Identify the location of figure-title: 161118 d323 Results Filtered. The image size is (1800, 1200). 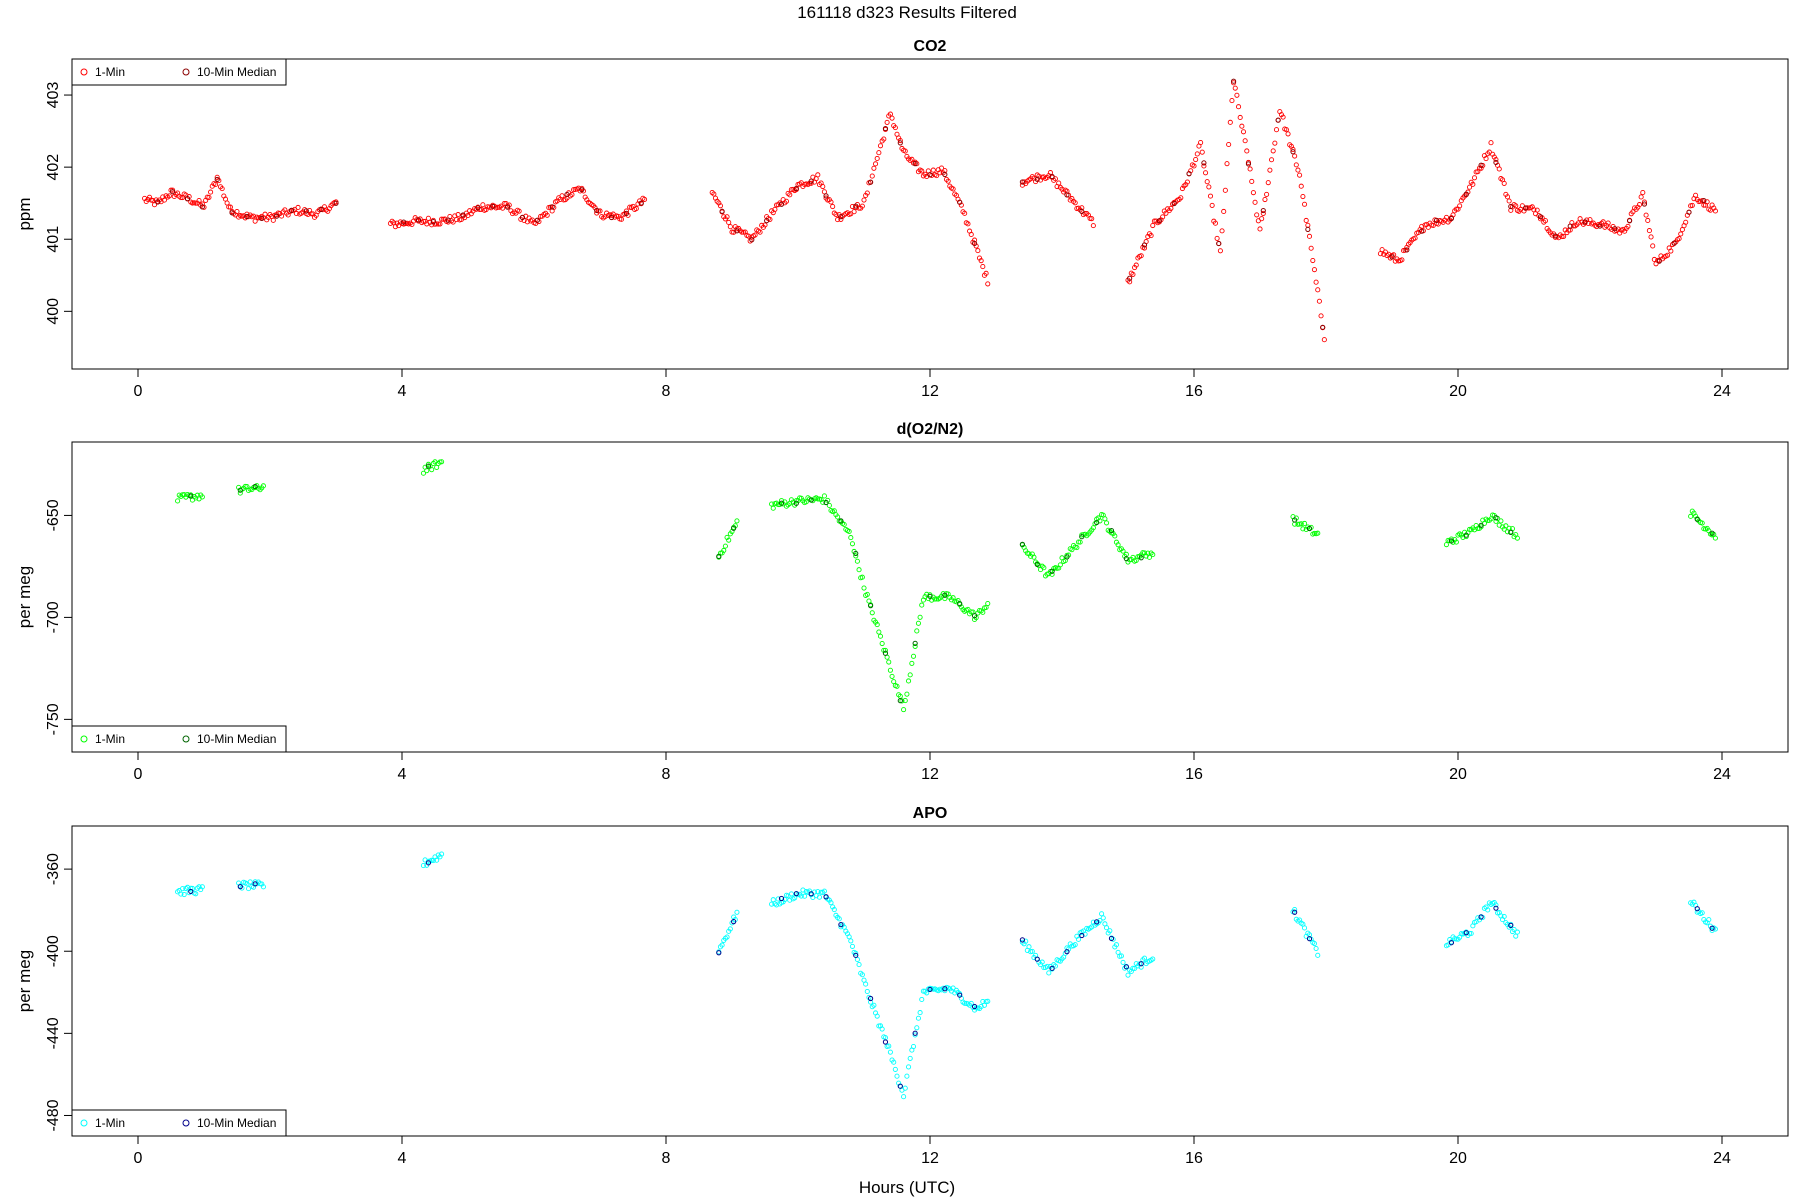
(907, 12).